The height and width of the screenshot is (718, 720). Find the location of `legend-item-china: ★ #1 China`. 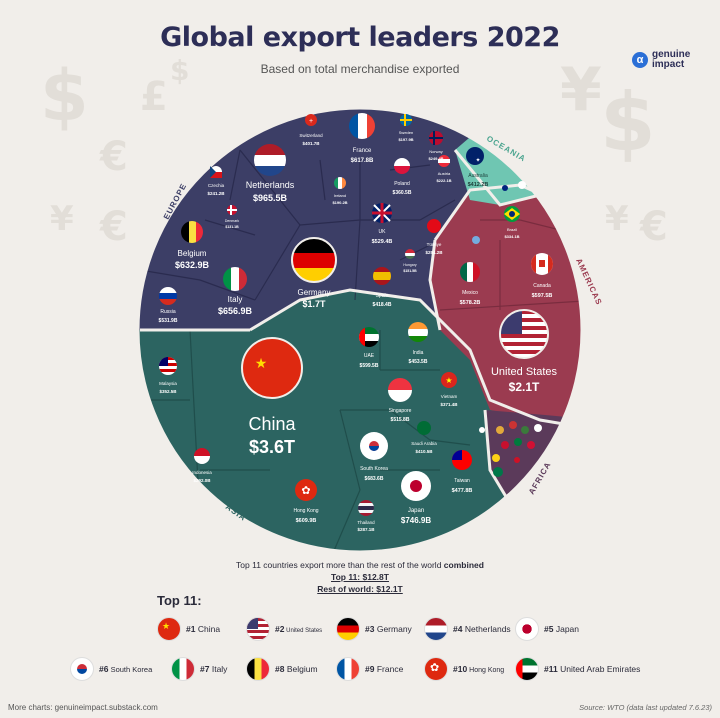

legend-item-china: ★ #1 China is located at coordinates (188, 629).